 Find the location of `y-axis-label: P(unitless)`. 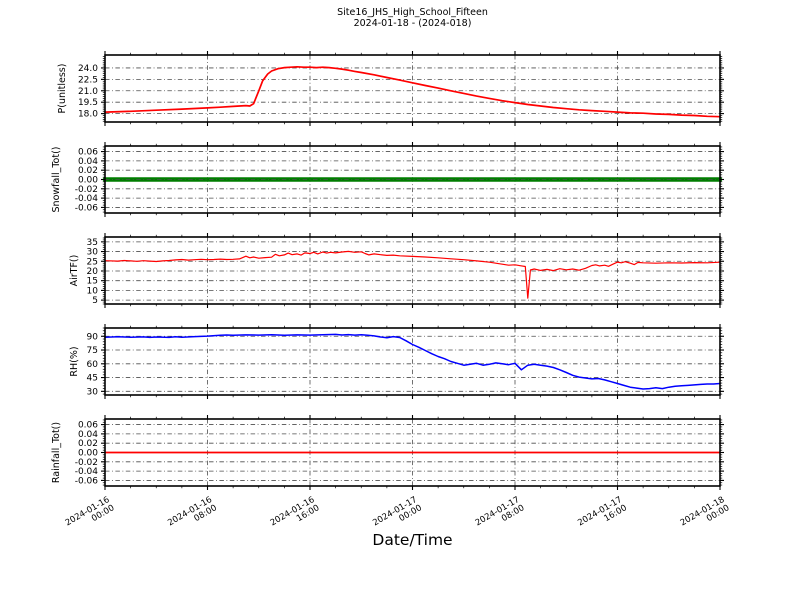

y-axis-label: P(unitless) is located at coordinates (62, 89).